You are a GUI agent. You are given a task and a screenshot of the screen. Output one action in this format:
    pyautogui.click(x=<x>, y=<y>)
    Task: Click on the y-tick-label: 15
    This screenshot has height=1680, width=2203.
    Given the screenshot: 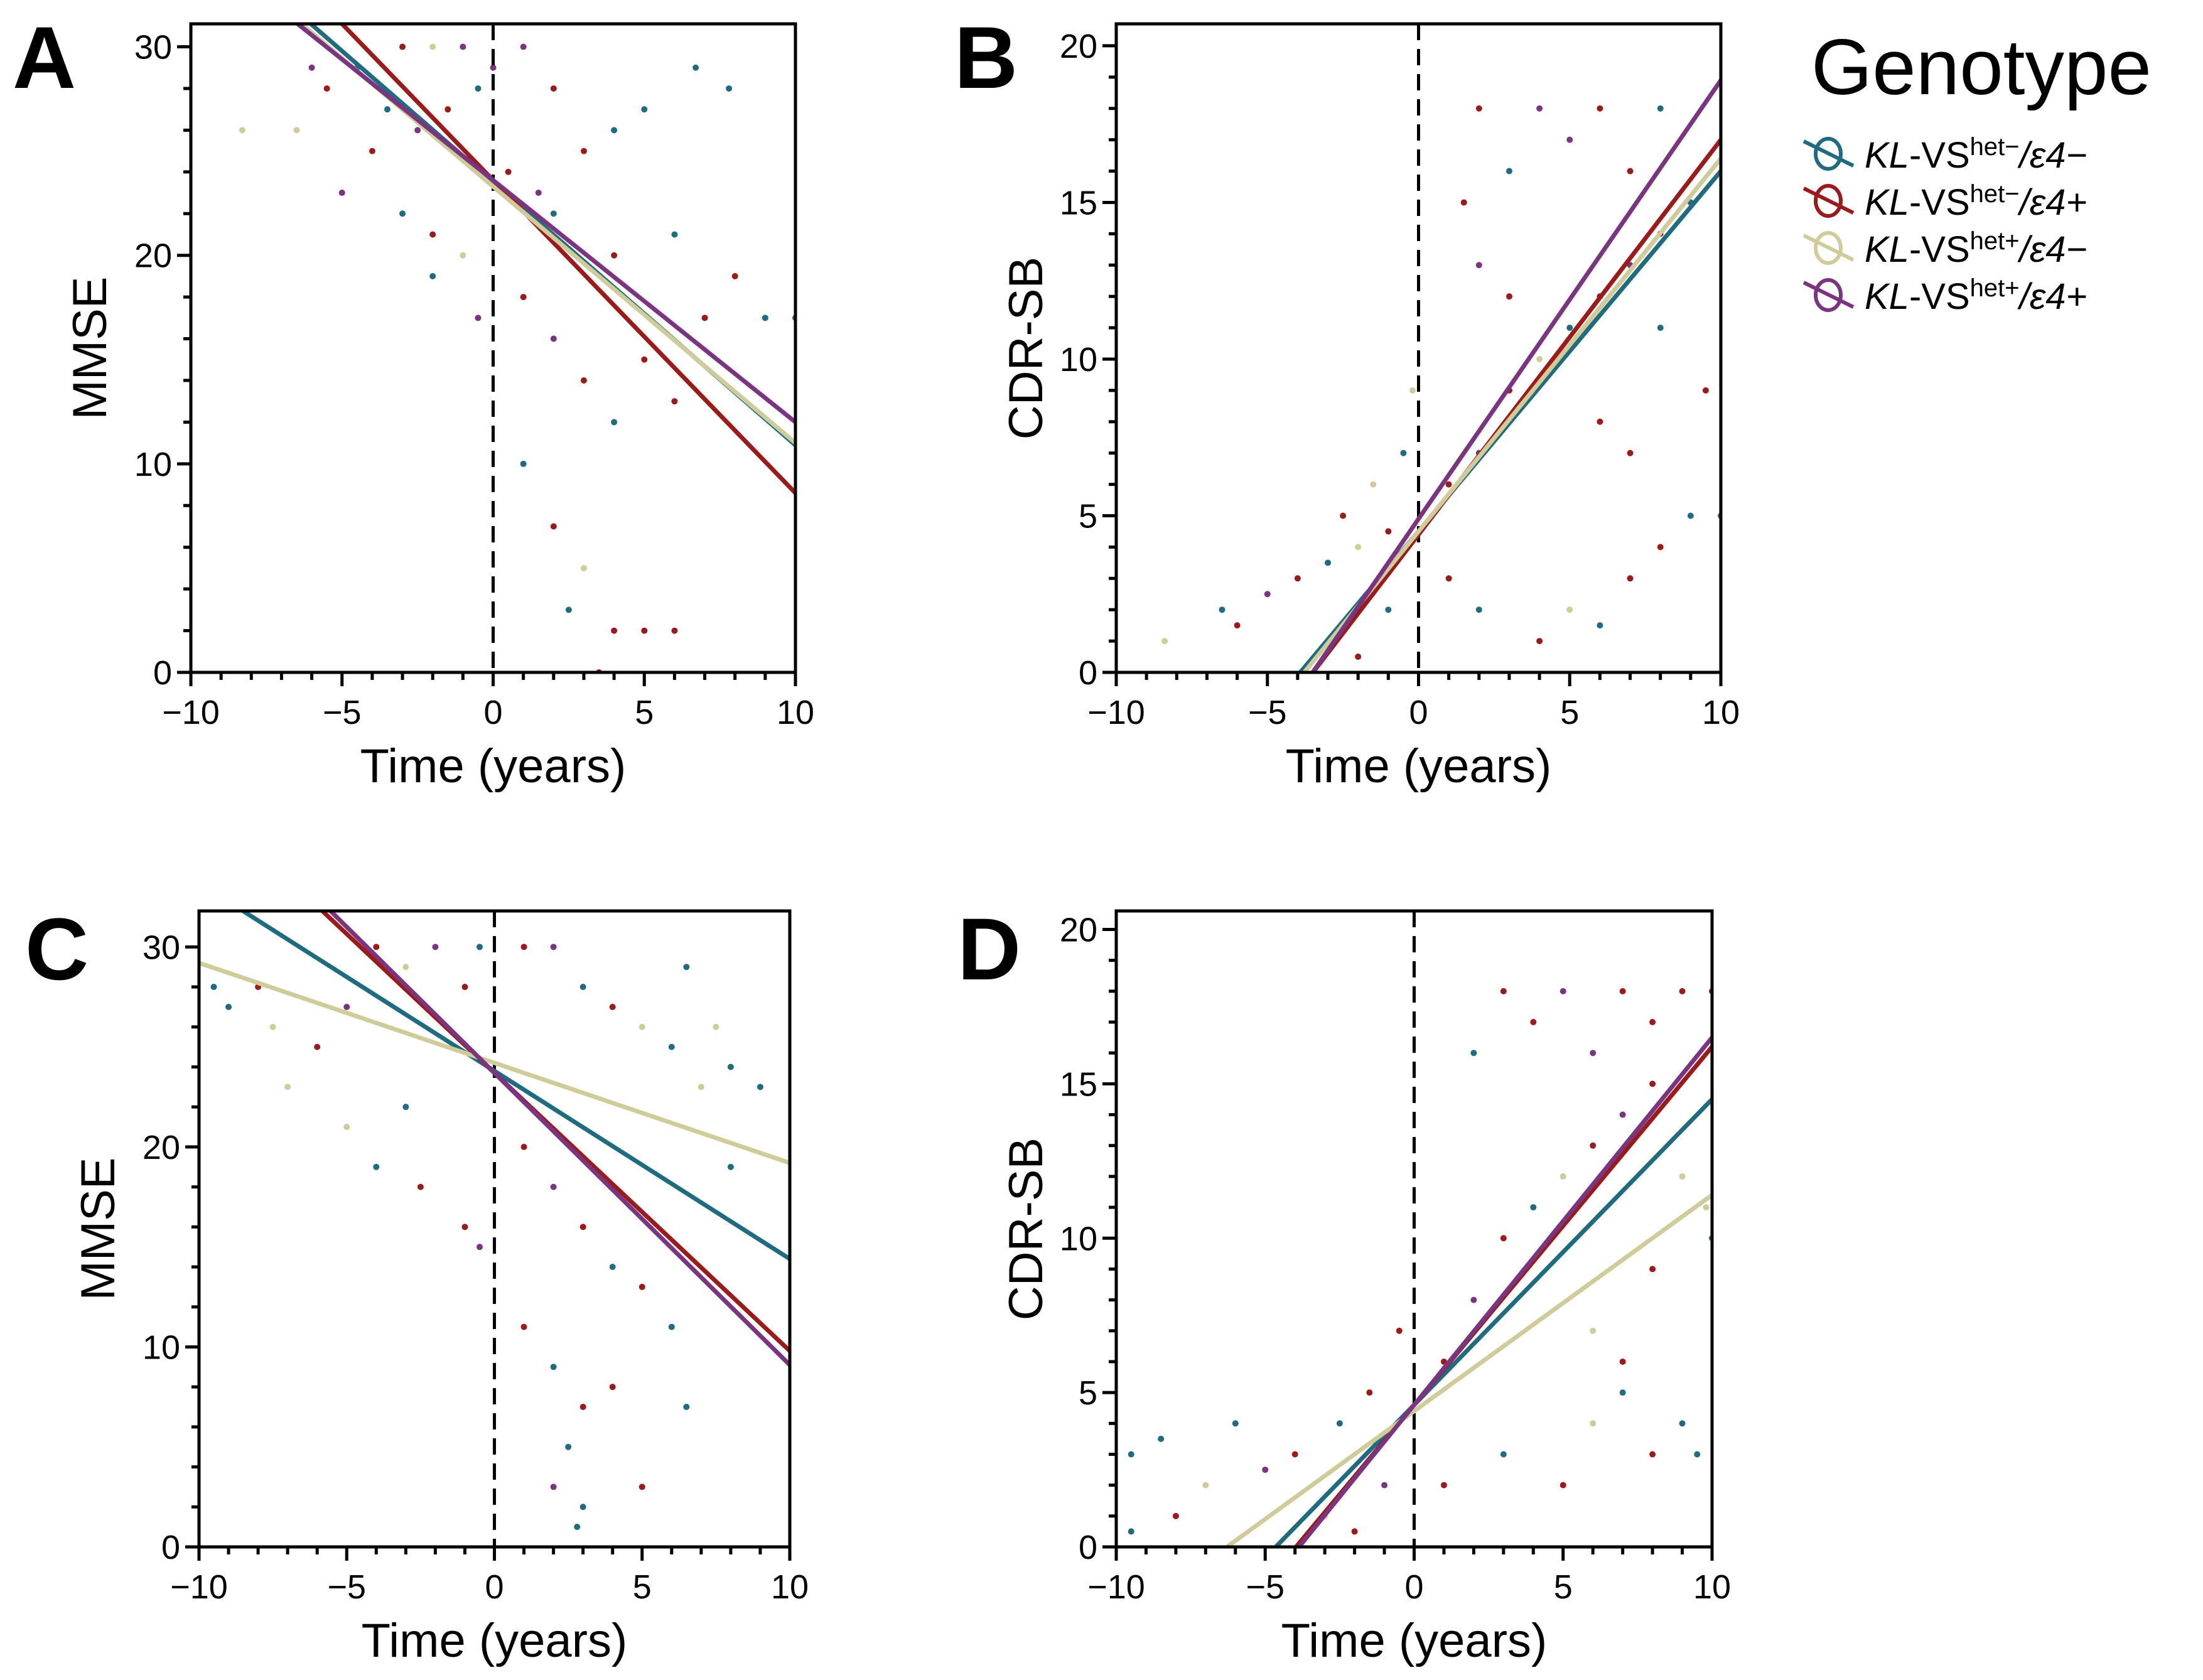 What is the action you would take?
    pyautogui.click(x=1078, y=1084)
    